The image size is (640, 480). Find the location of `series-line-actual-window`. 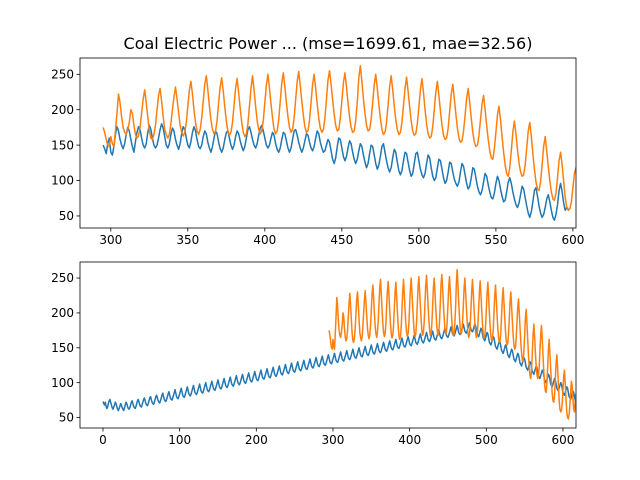

series-line-actual-window is located at coordinates (335, 172).